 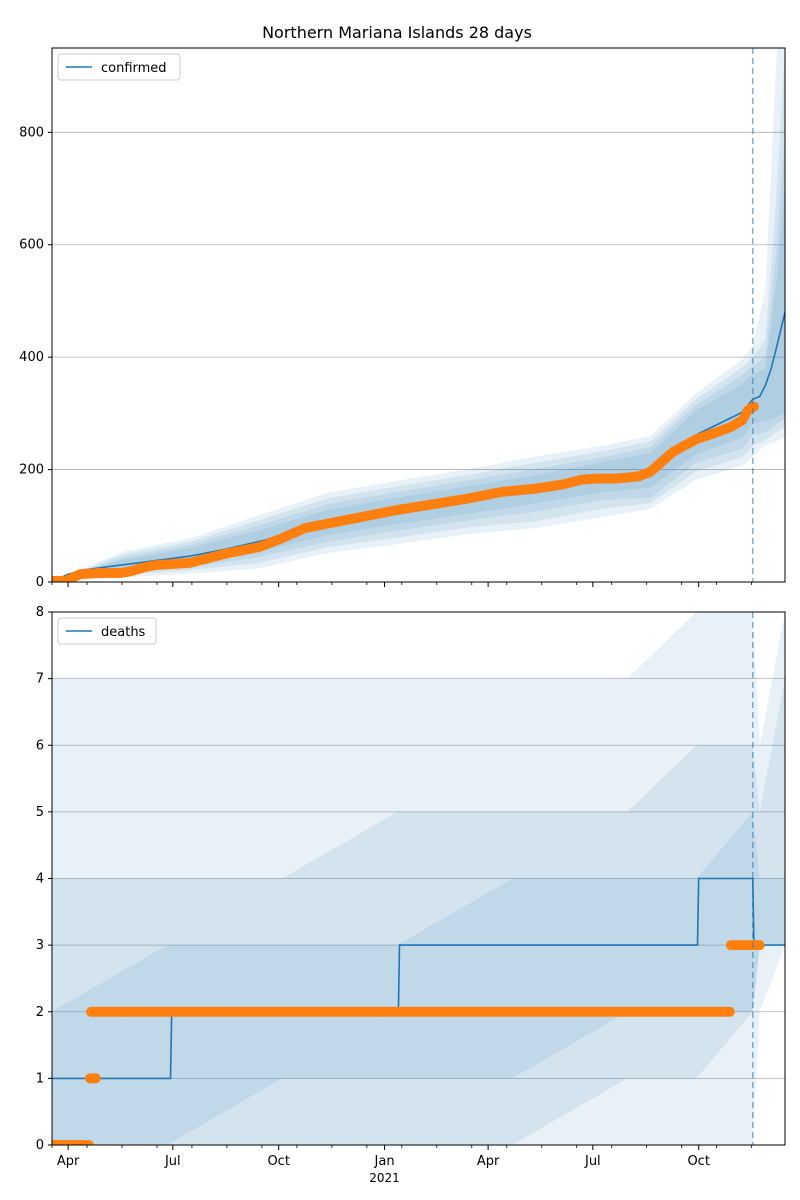 I want to click on confirmed-legend-box, so click(x=119, y=67).